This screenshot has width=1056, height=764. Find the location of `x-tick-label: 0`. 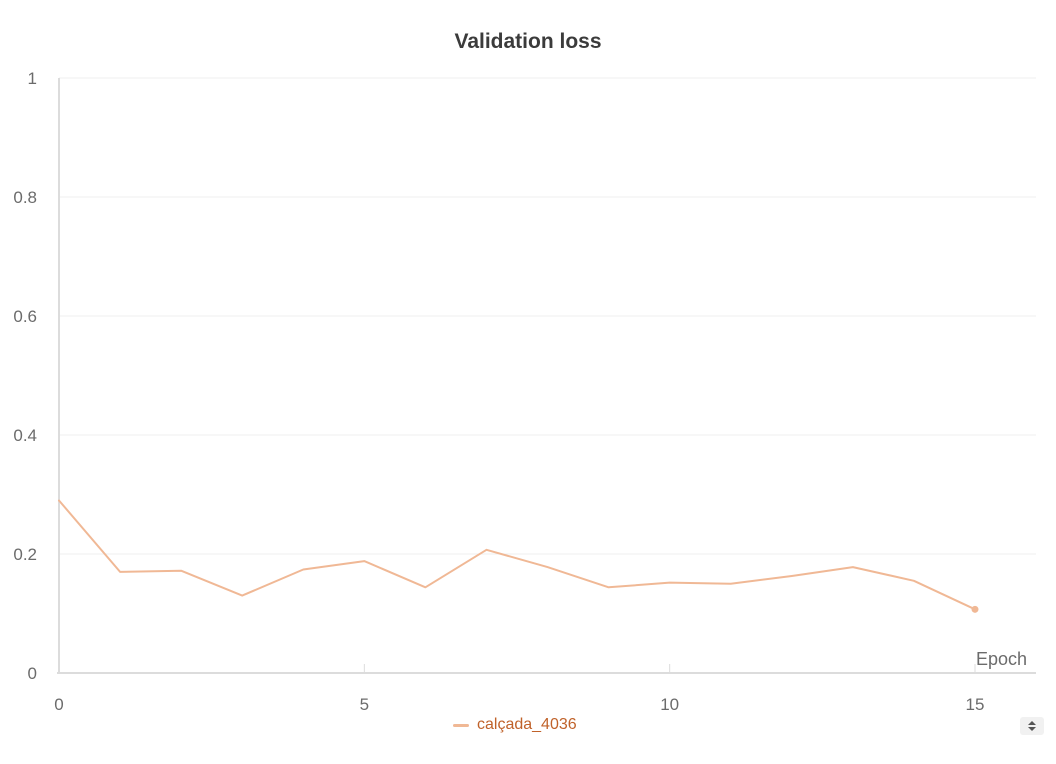

x-tick-label: 0 is located at coordinates (58, 704).